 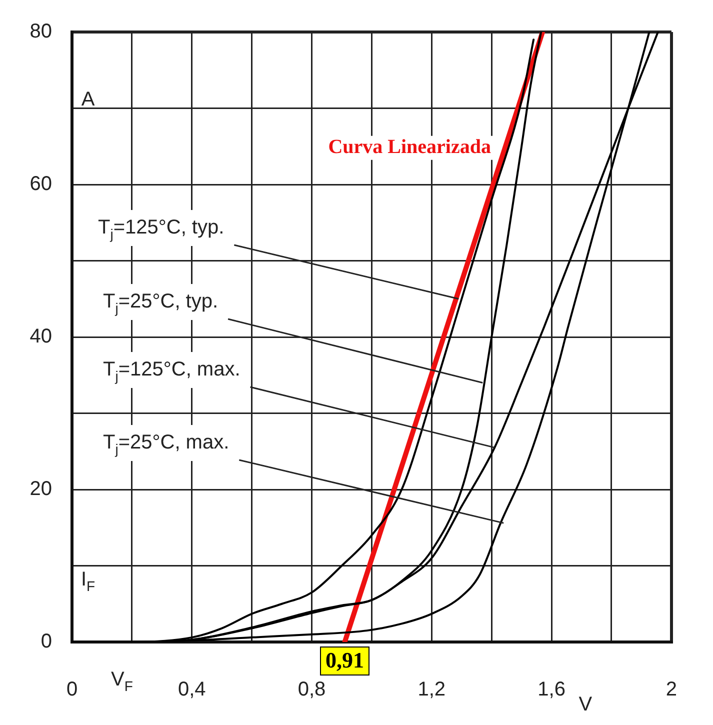 What do you see at coordinates (552, 689) in the screenshot?
I see `x-tick-label: 1,6` at bounding box center [552, 689].